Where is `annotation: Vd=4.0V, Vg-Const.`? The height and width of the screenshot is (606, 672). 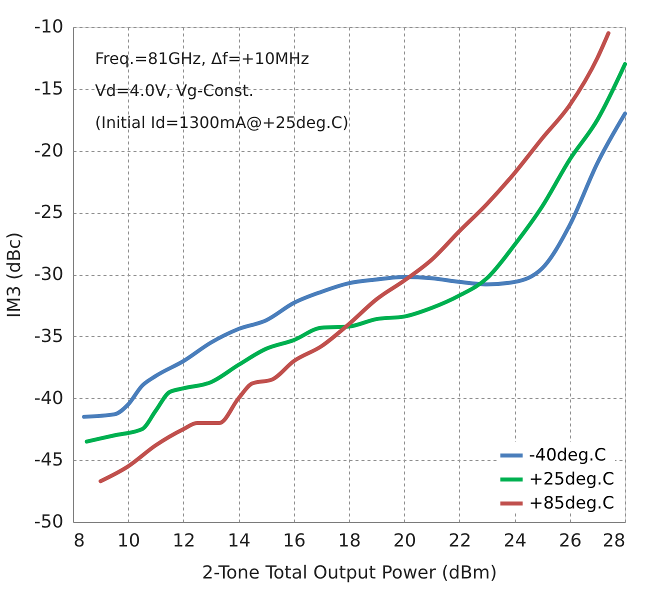
annotation: Vd=4.0V, Vg-Const. is located at coordinates (174, 90).